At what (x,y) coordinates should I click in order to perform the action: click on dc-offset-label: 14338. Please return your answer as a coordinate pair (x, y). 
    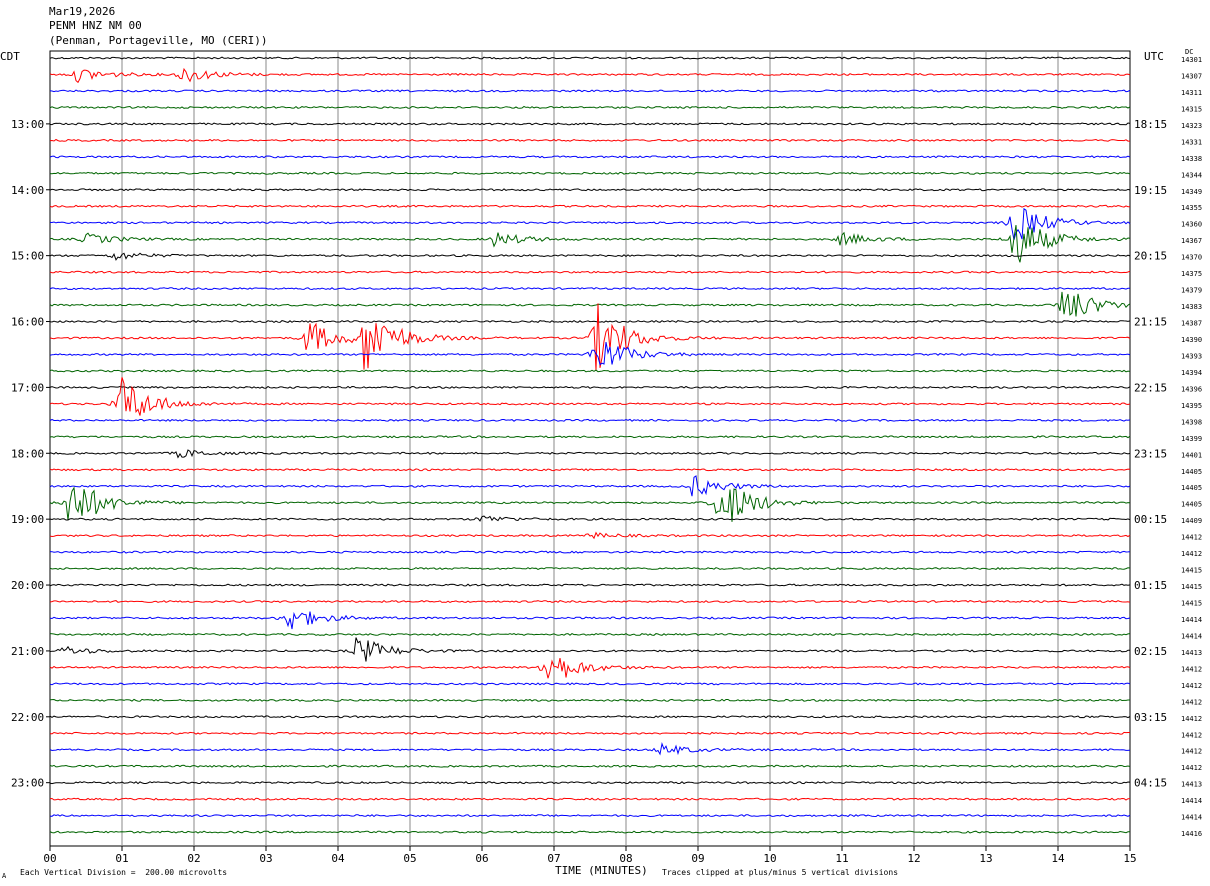
    Looking at the image, I should click on (1191, 159).